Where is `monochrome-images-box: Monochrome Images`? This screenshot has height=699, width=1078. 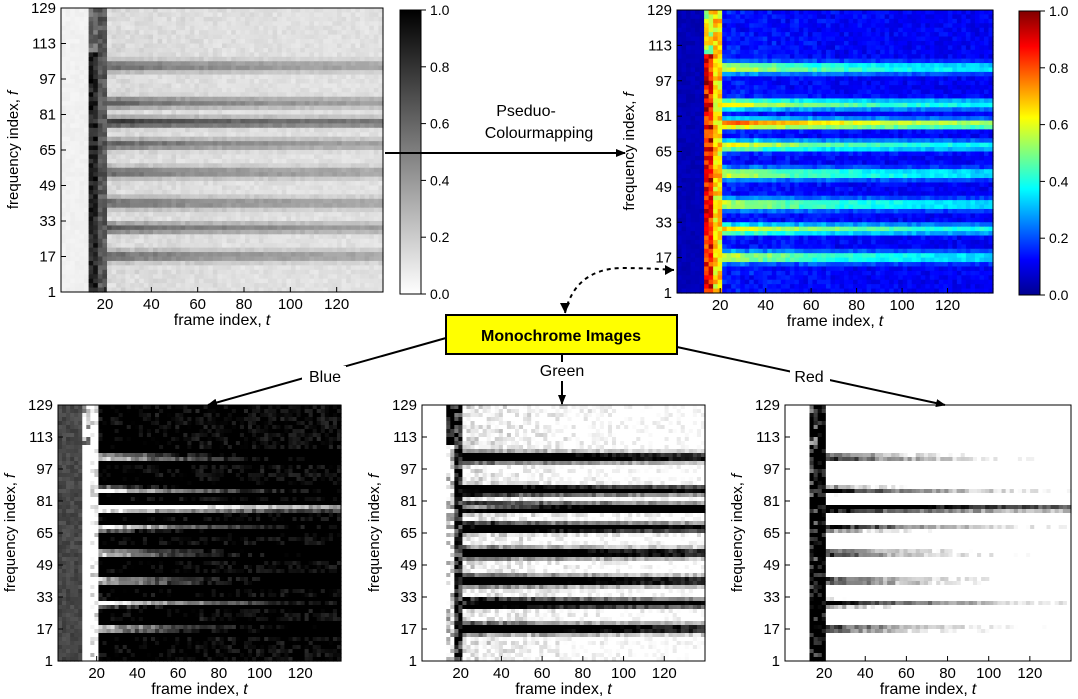
monochrome-images-box: Monochrome Images is located at coordinates (561, 334).